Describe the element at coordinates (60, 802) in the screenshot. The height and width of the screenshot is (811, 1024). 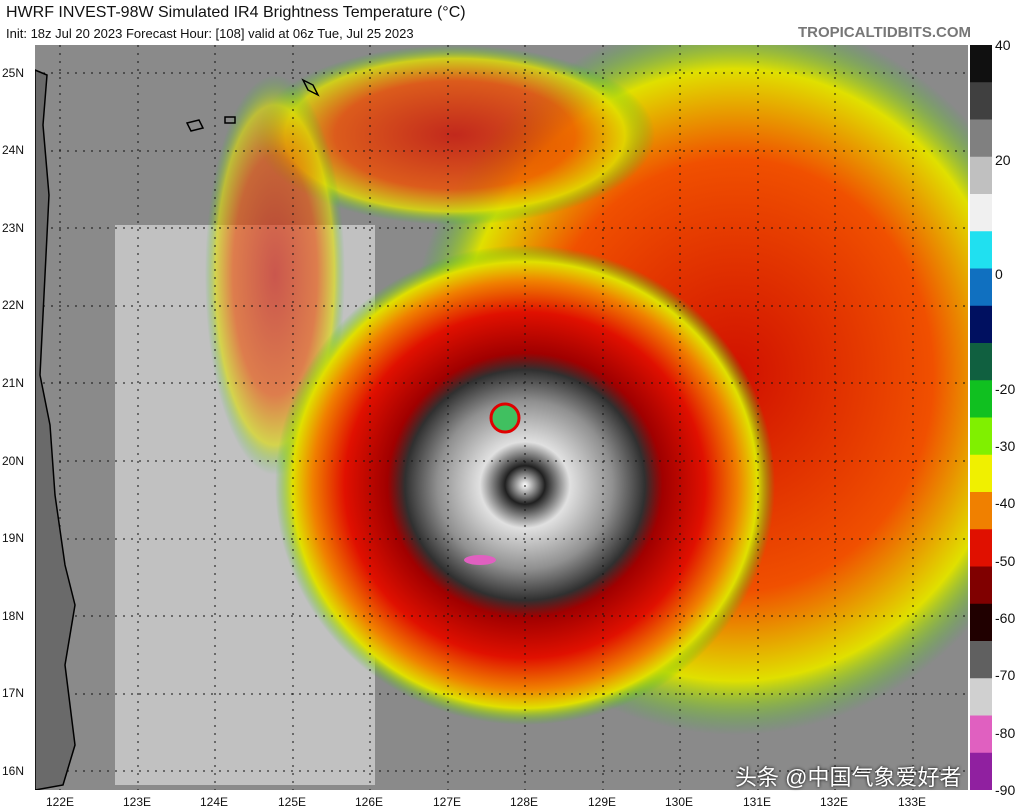
I see `lon-label: 122E` at that location.